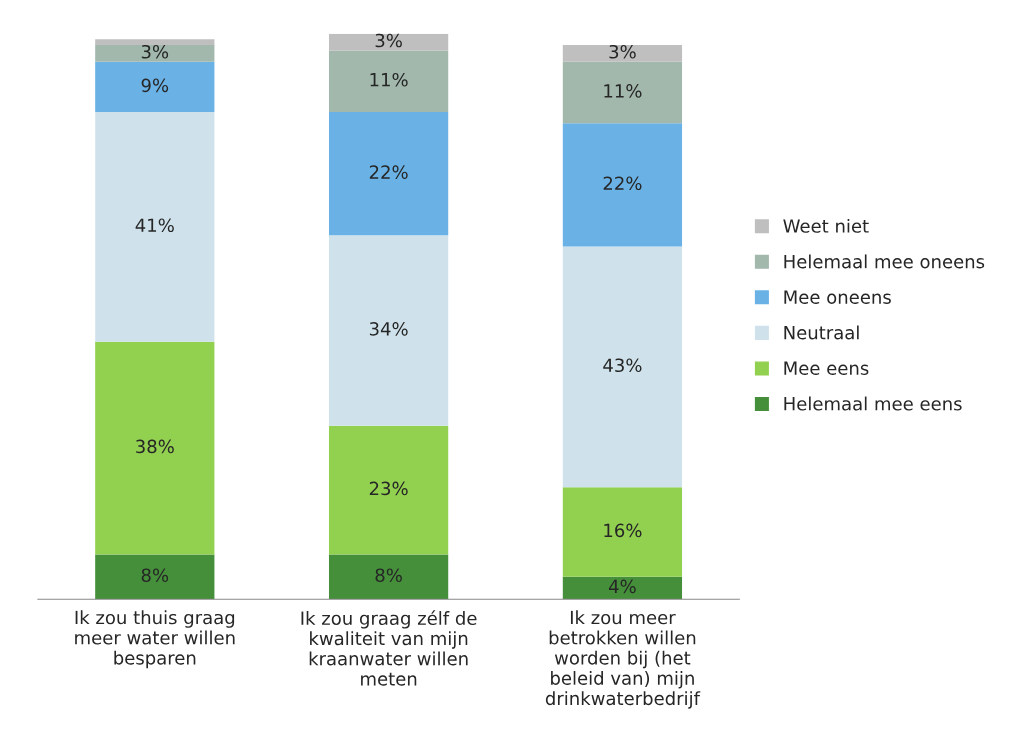  I want to click on x-tick-label: Ik zou meer betrokken willen worden bij (het beleid van) mijn drinkwaterbedrijf, so click(623, 659).